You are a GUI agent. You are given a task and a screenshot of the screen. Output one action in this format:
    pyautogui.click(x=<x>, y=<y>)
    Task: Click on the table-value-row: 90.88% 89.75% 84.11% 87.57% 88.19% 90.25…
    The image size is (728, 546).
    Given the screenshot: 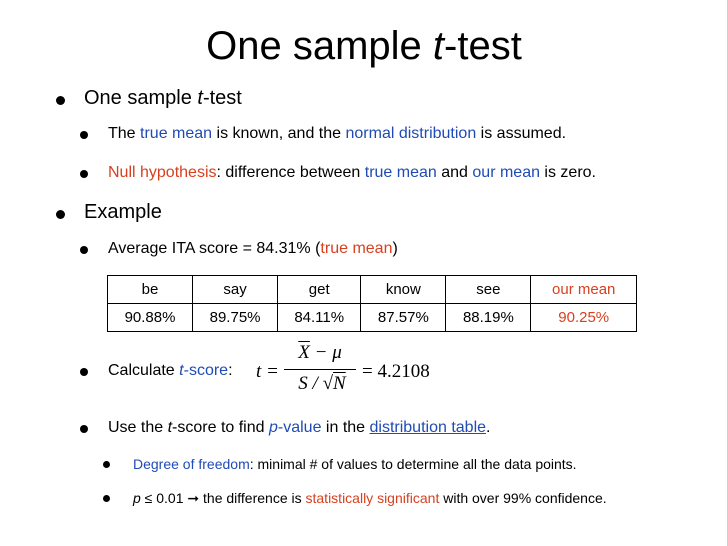 What is the action you would take?
    pyautogui.click(x=371, y=317)
    